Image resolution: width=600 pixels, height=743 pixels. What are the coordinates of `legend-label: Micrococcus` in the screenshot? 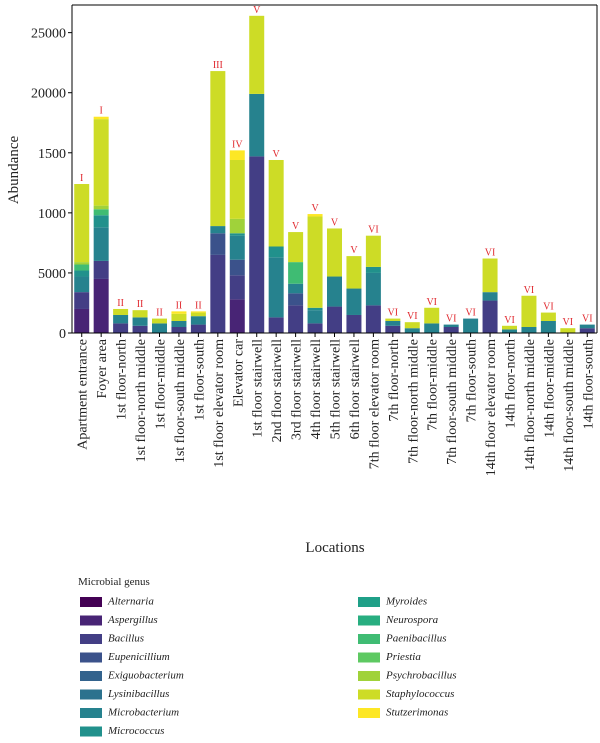 It's located at (135, 731).